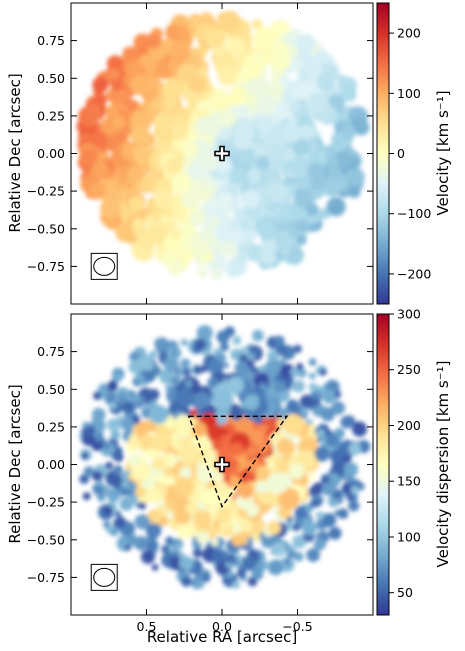 The width and height of the screenshot is (465, 651). I want to click on dashed-triangle-region, so click(238, 462).